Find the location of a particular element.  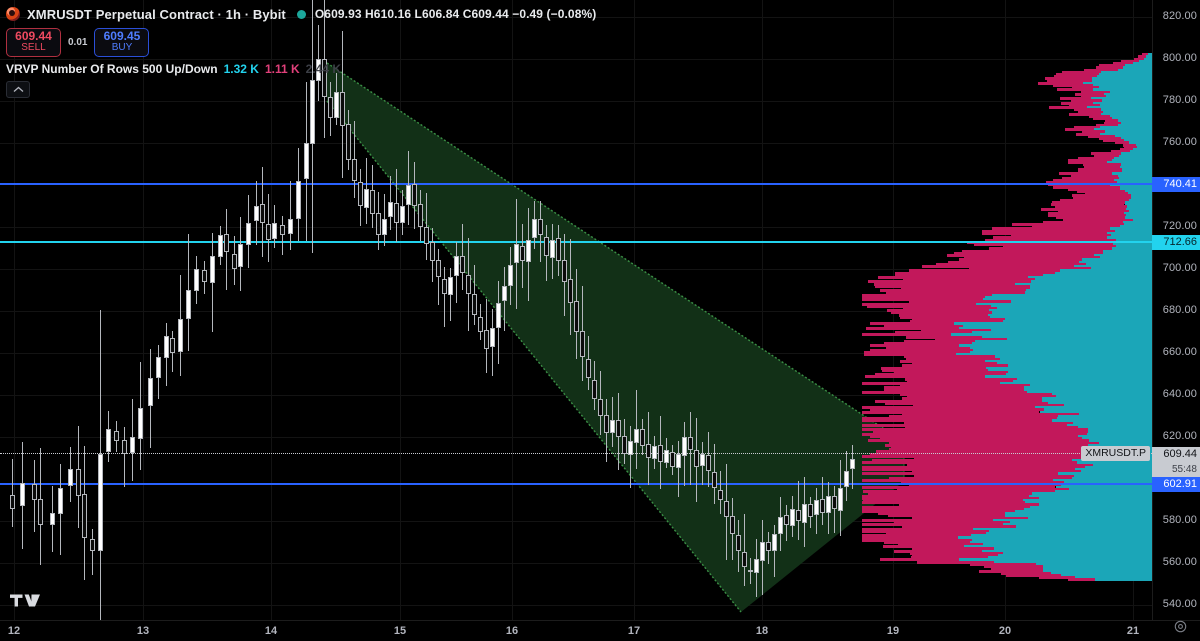

time-scale: 12 13 14 15 16 17 18 19 20 21 is located at coordinates (600, 630).